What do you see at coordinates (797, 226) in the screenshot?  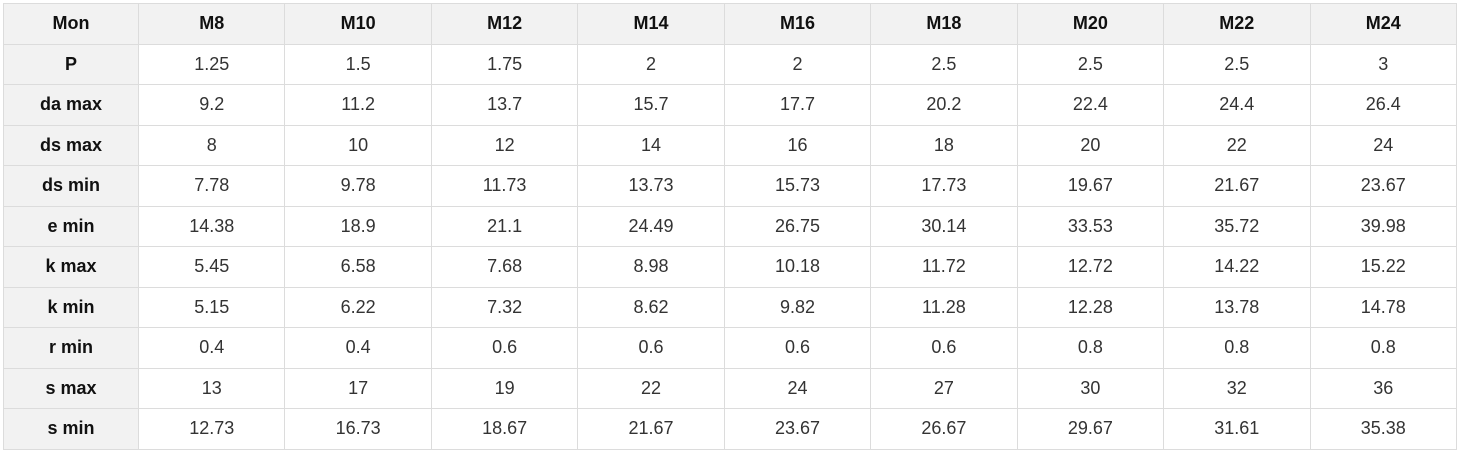 I see `table-cell: 26.75` at bounding box center [797, 226].